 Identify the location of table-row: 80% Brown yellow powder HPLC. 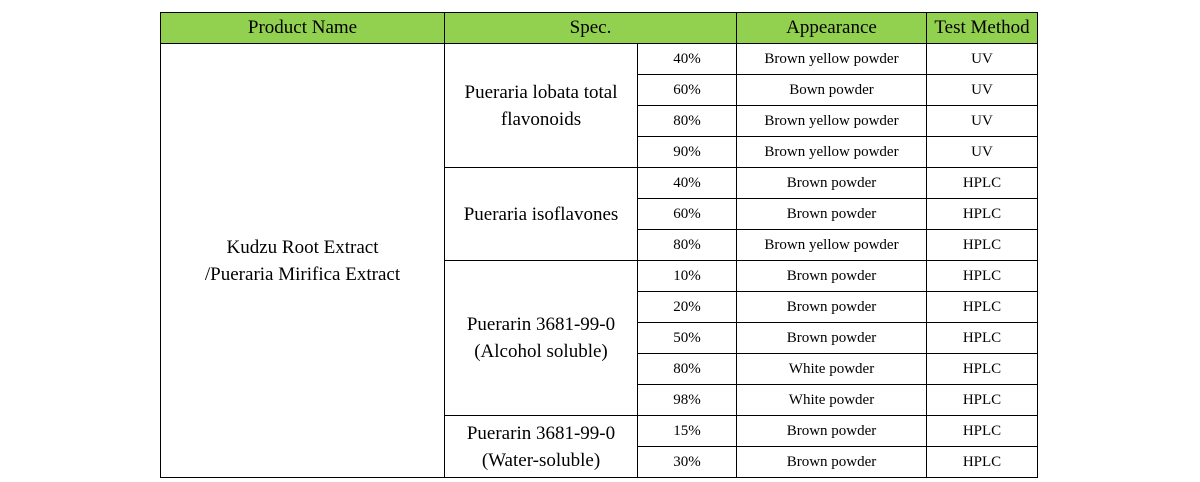
(599, 245).